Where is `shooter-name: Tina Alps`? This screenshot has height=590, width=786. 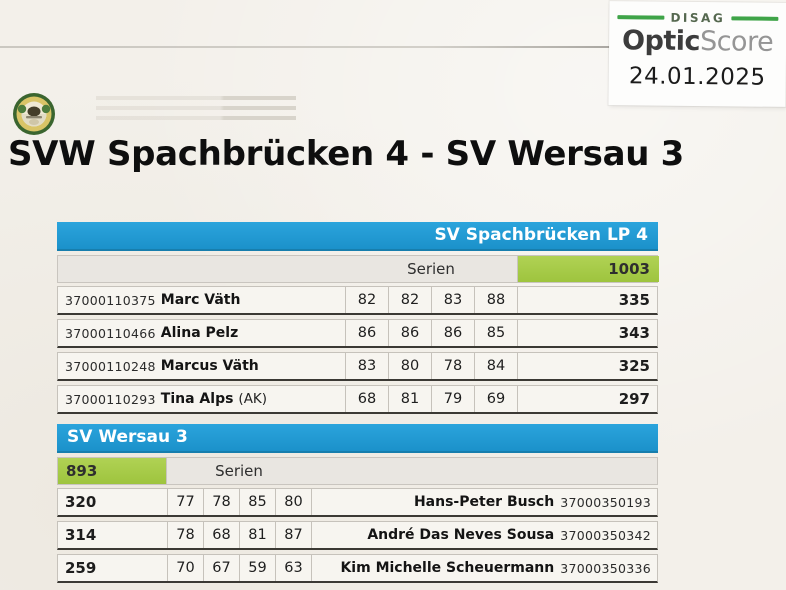 shooter-name: Tina Alps is located at coordinates (197, 399).